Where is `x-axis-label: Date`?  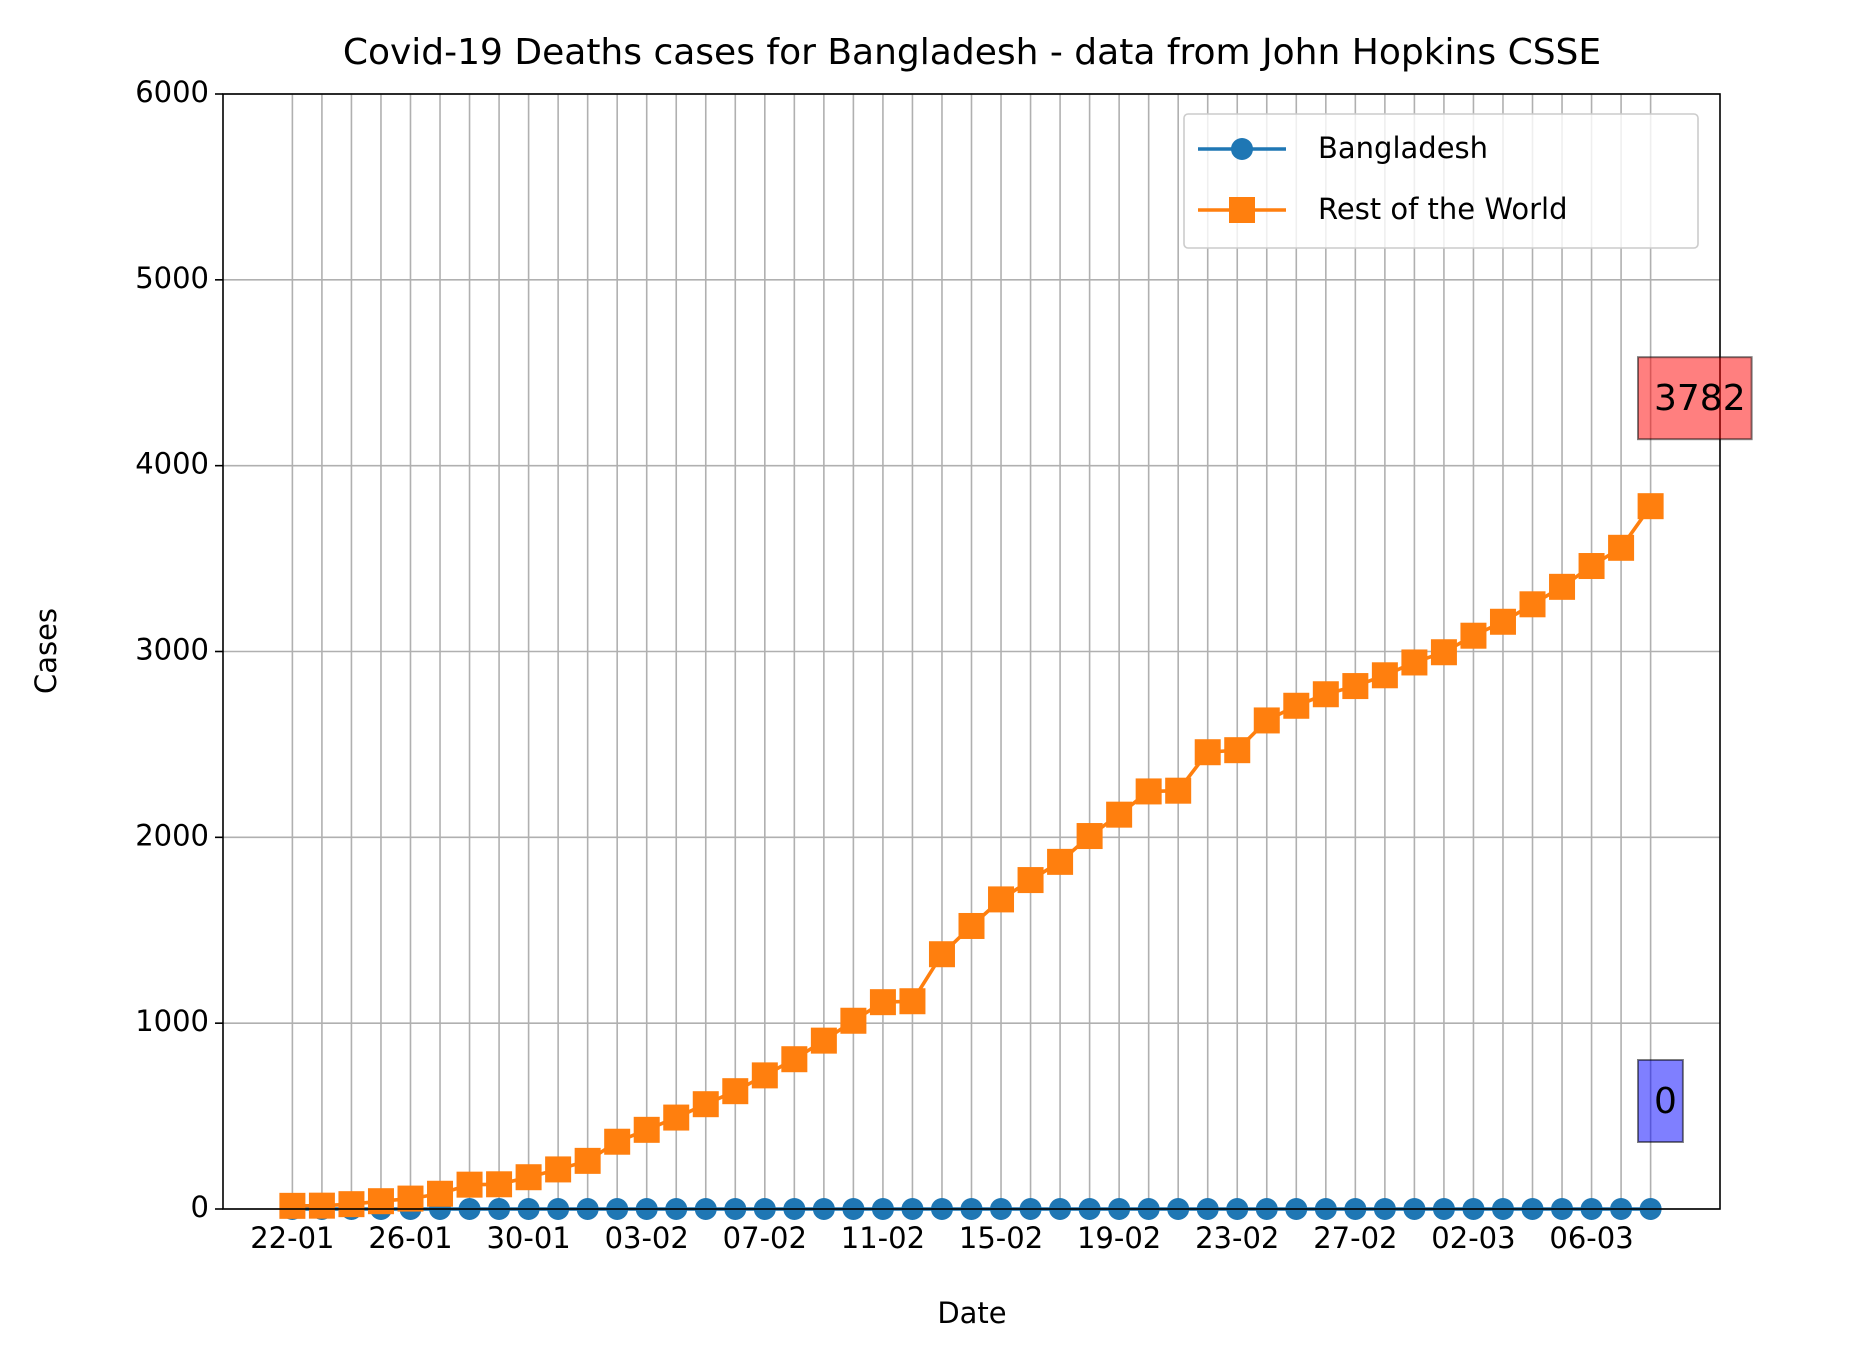
x-axis-label: Date is located at coordinates (971, 1313).